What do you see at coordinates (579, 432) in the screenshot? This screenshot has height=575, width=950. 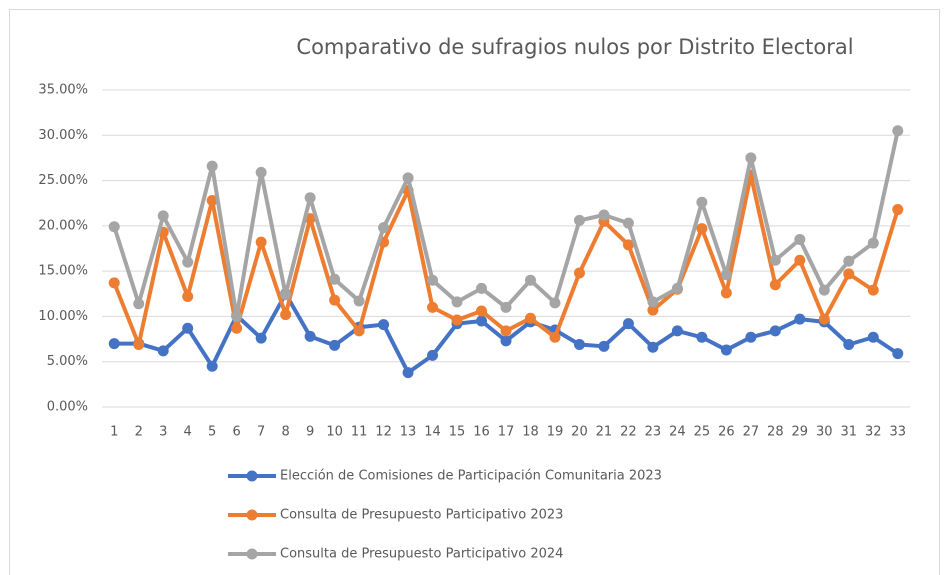 I see `x-tick-label: 20` at bounding box center [579, 432].